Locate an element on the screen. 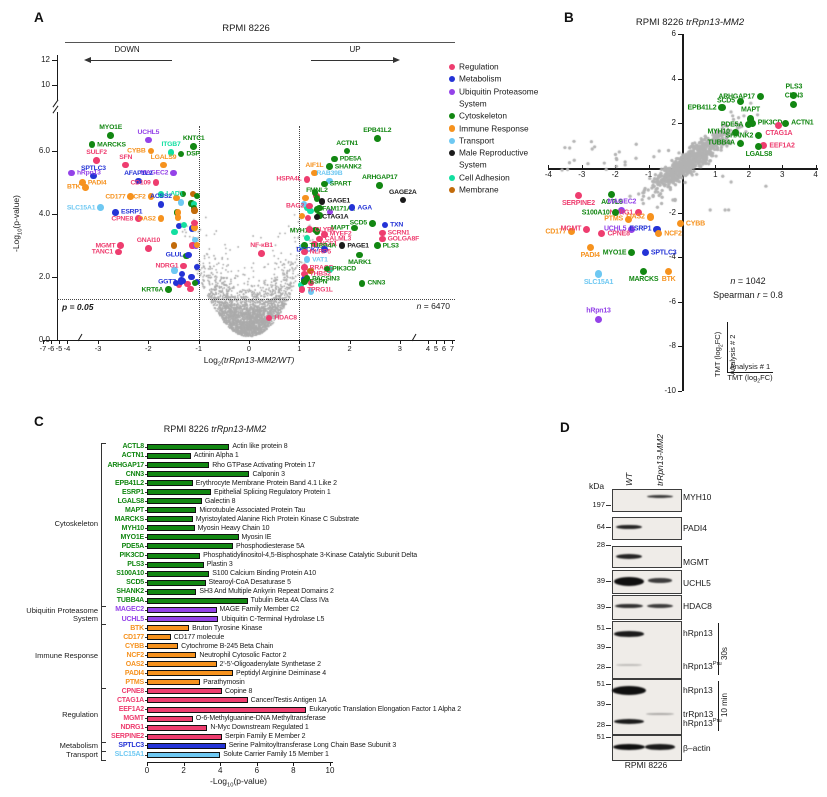 The image size is (827, 797). group-label: System is located at coordinates (85, 618).